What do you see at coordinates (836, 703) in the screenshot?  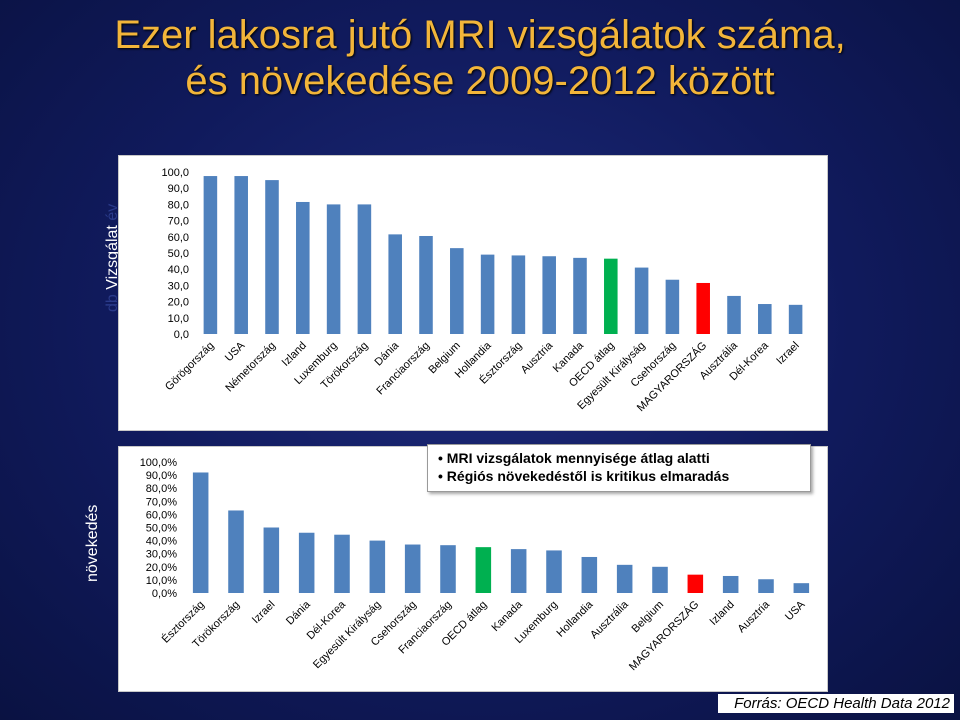 I see `source-note: Forrás: OECD Health Data 2012` at bounding box center [836, 703].